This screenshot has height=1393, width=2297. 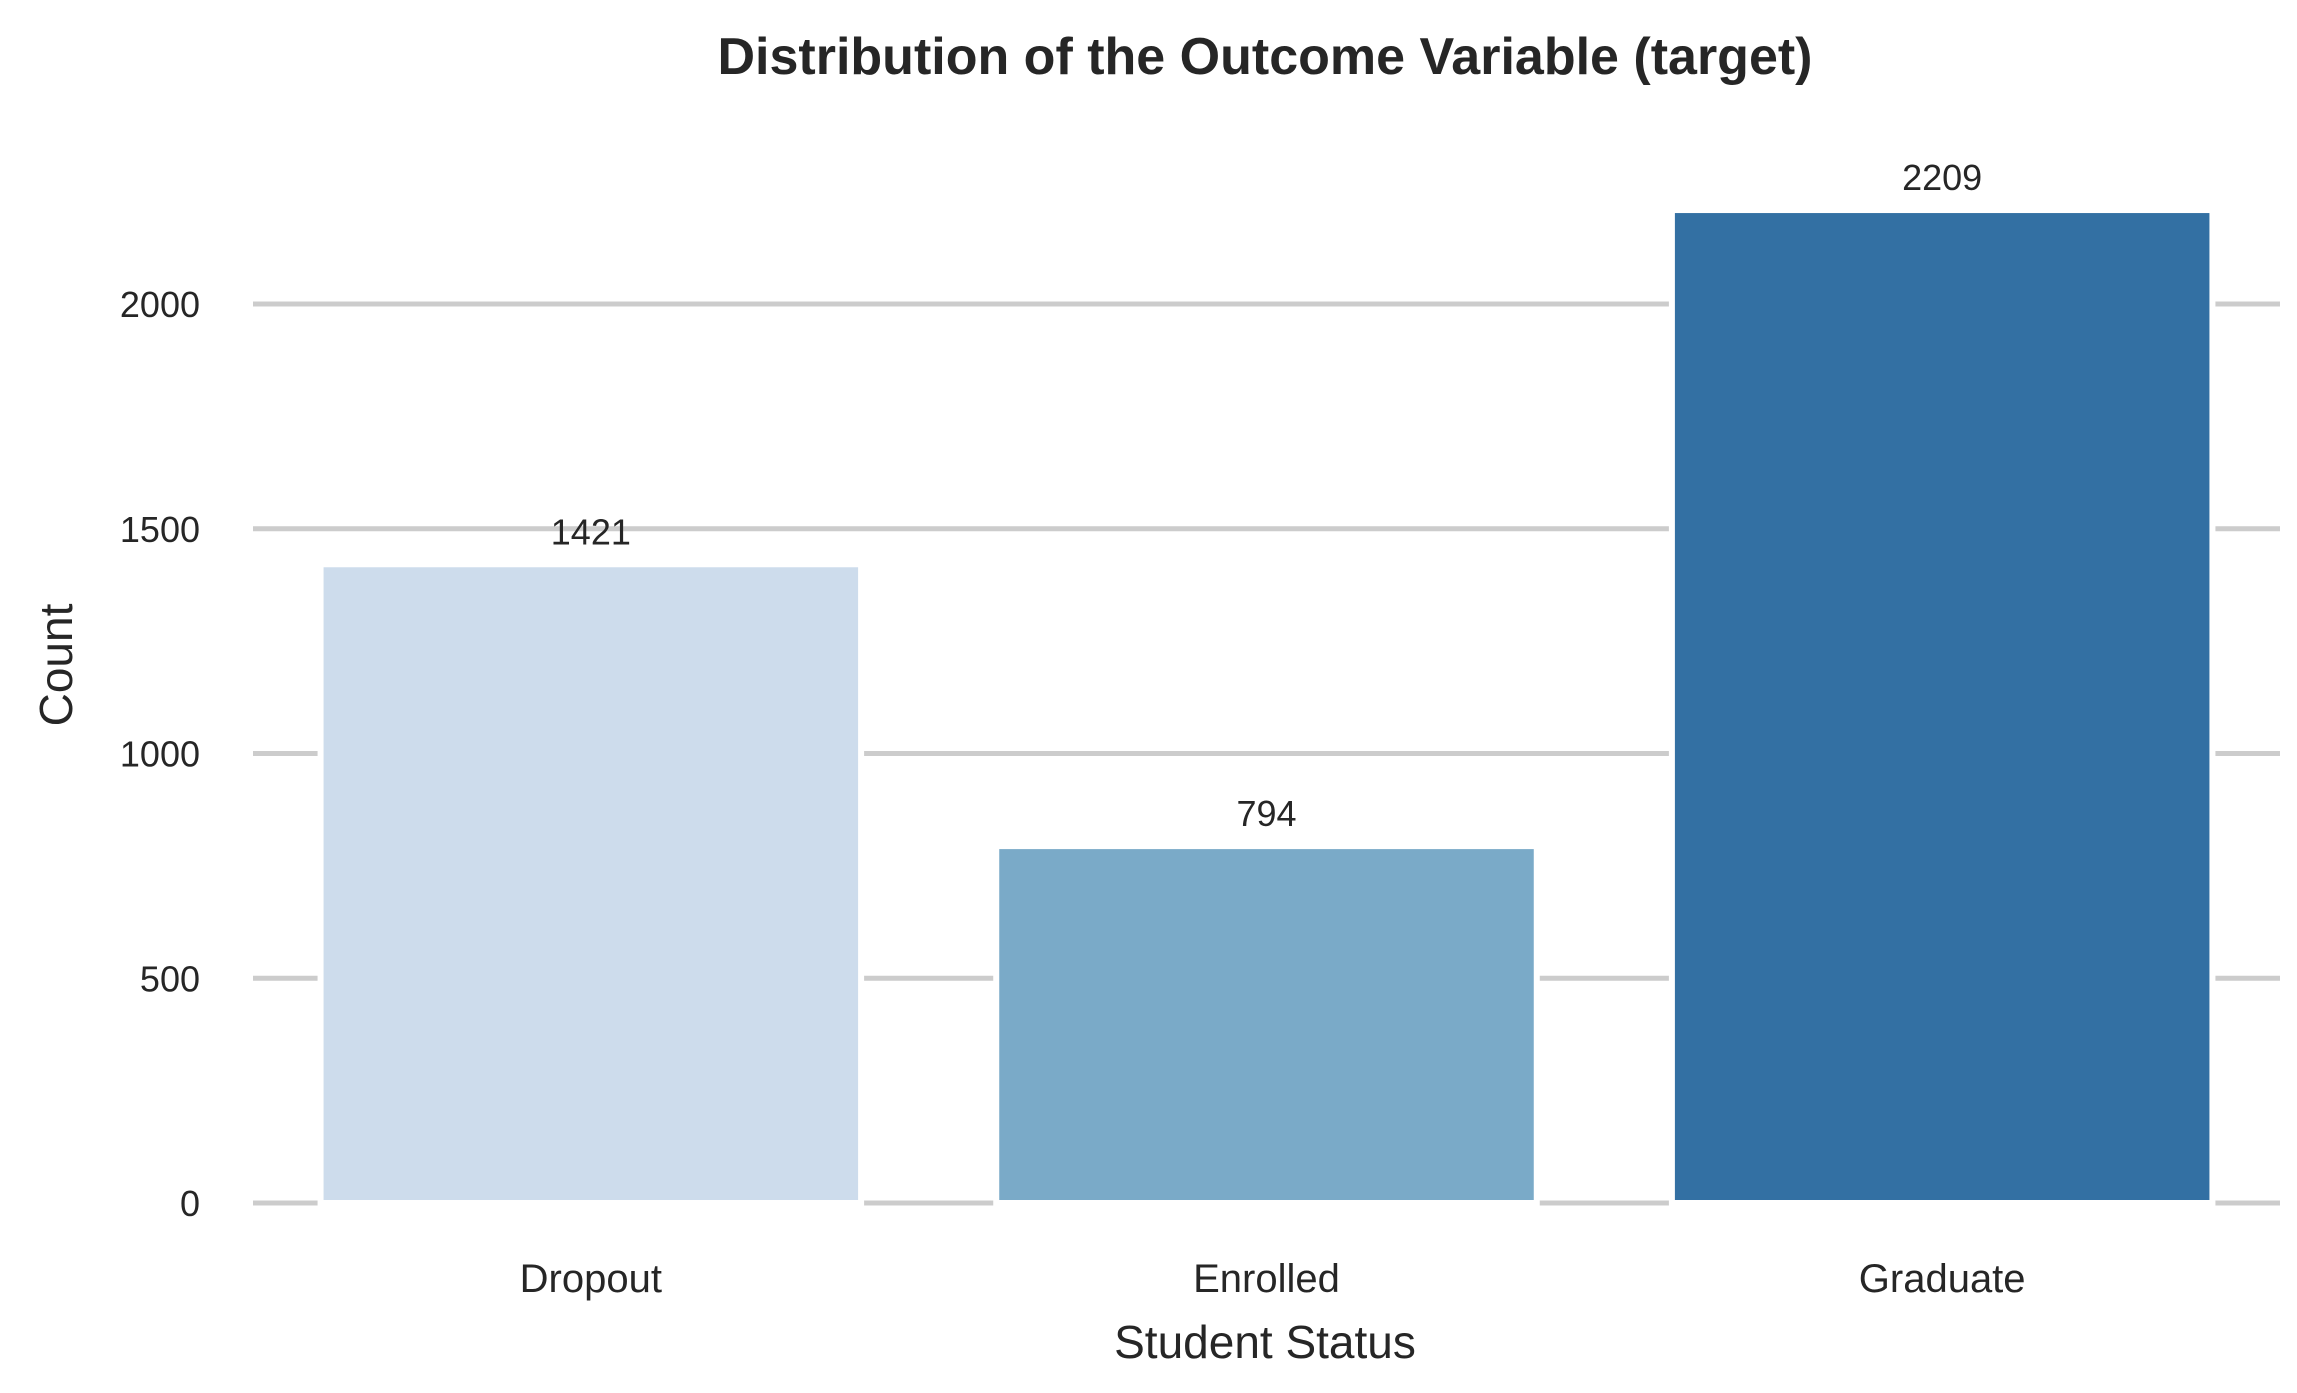 I want to click on y-tick-label: 1000, so click(x=160, y=754).